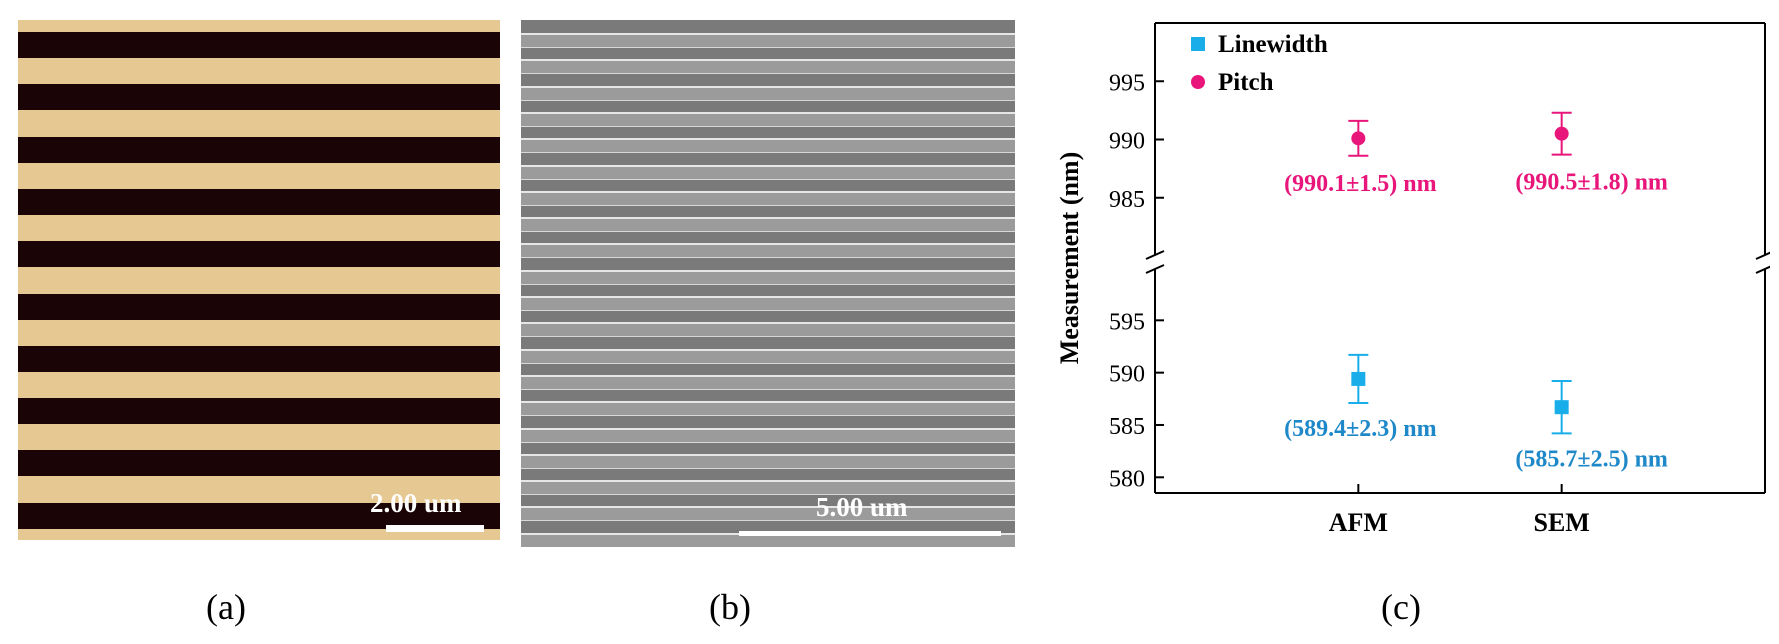 Image resolution: width=1779 pixels, height=644 pixels. What do you see at coordinates (1069, 258) in the screenshot?
I see `y-axis-title: Measurement (nm)` at bounding box center [1069, 258].